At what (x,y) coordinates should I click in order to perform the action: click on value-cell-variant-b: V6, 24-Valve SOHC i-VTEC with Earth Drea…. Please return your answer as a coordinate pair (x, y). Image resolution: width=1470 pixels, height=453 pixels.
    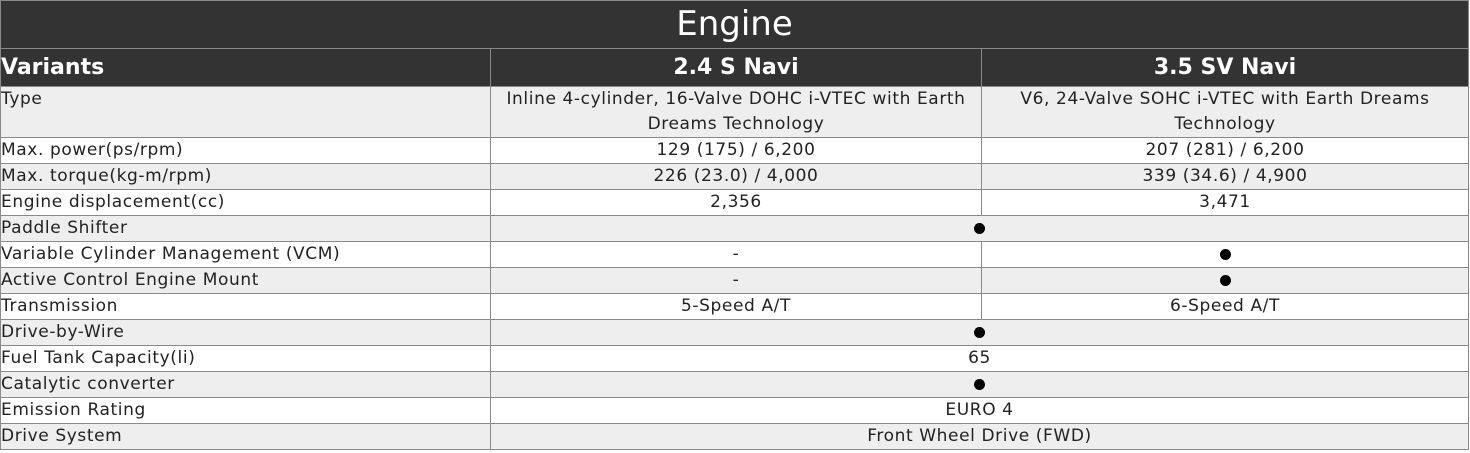
    Looking at the image, I should click on (1225, 112).